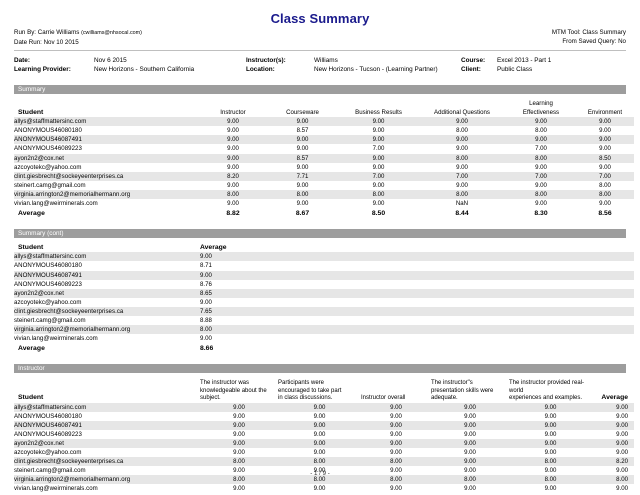 Image resolution: width=640 pixels, height=495 pixels. I want to click on mtm-tool-line: MTM Tool: Class Summary, so click(588, 32).